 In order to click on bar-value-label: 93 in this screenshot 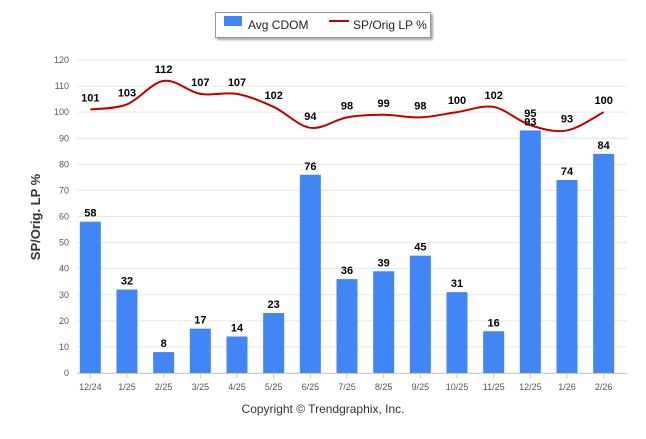, I will do `click(530, 122)`.